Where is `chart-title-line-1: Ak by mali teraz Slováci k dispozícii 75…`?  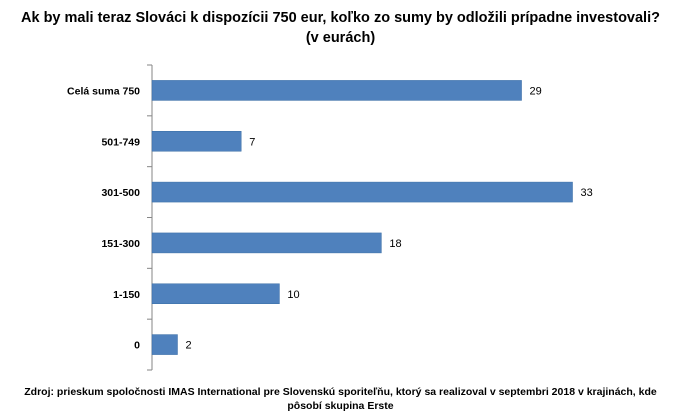
chart-title-line-1: Ak by mali teraz Slováci k dispozícii 75… is located at coordinates (340, 18).